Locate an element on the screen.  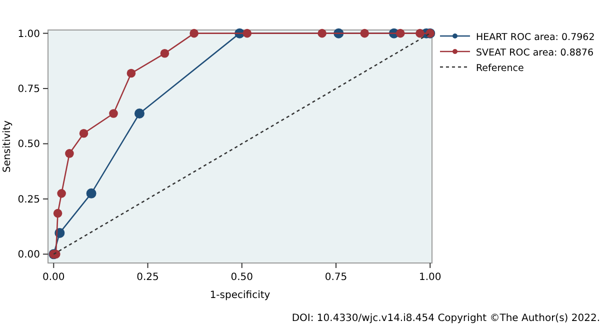
y-tick-label: 0.00 is located at coordinates (29, 255).